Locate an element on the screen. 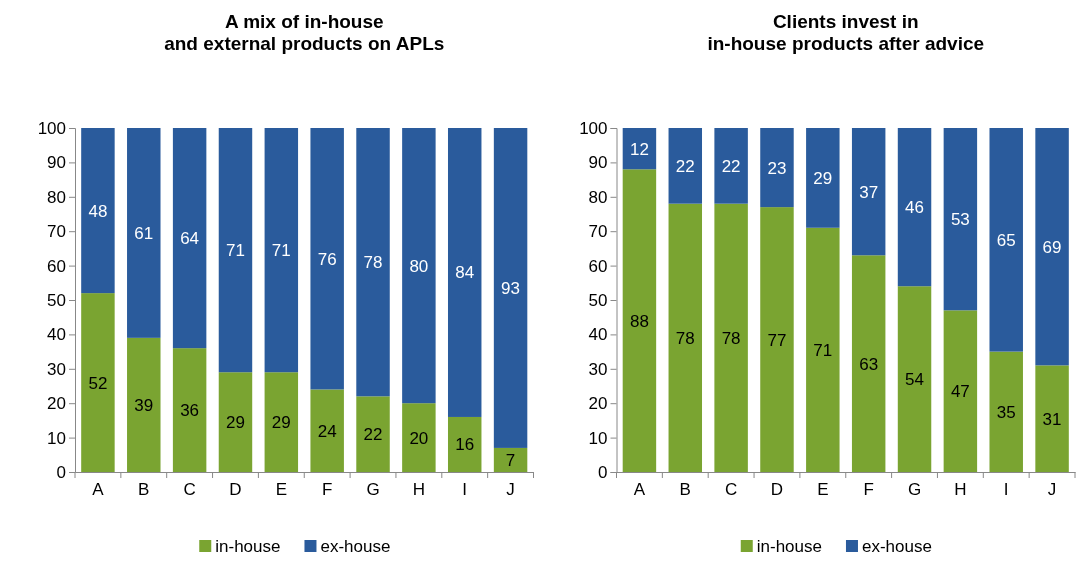 The width and height of the screenshot is (1083, 565). data-label: 48 is located at coordinates (98, 211).